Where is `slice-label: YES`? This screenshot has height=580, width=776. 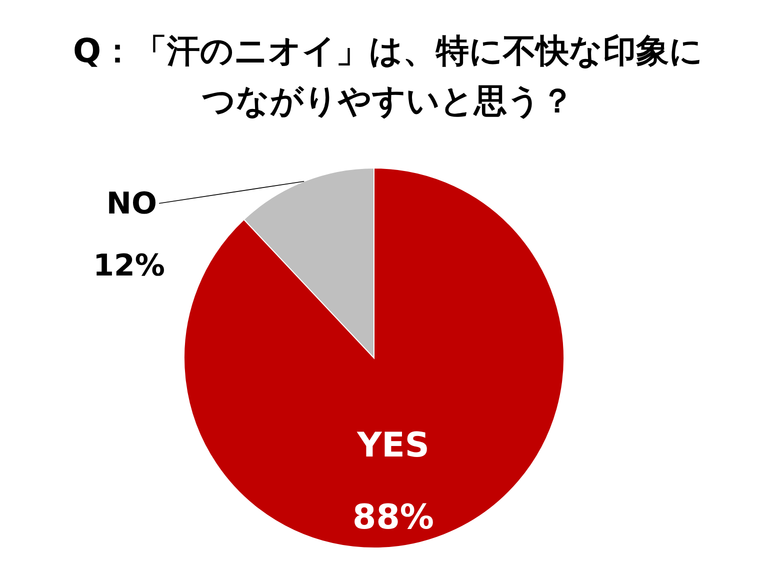 slice-label: YES is located at coordinates (393, 446).